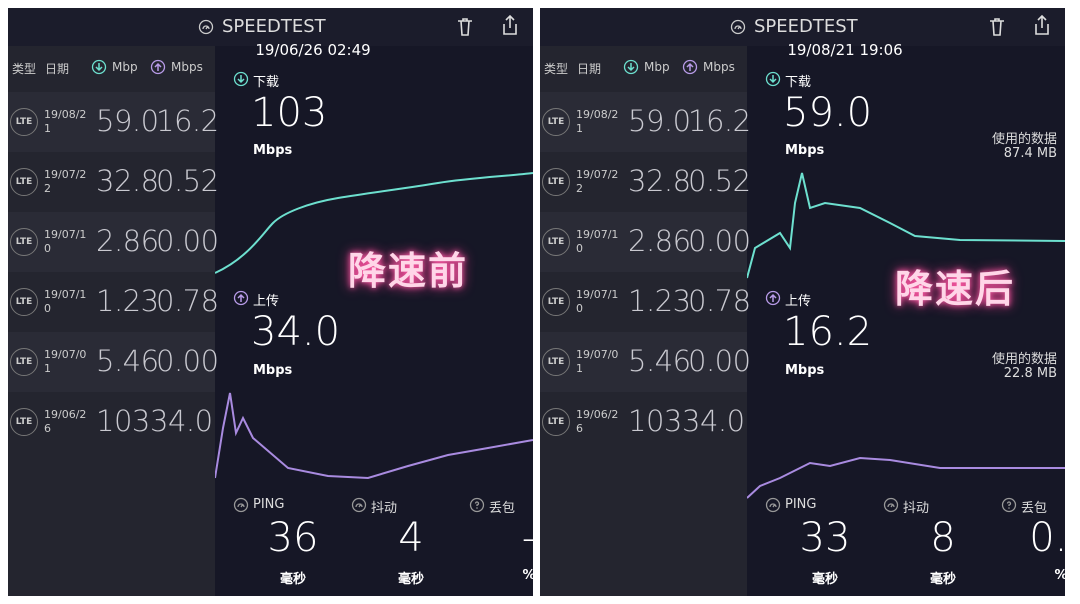  What do you see at coordinates (273, 370) in the screenshot?
I see `upload-unit: Mbps` at bounding box center [273, 370].